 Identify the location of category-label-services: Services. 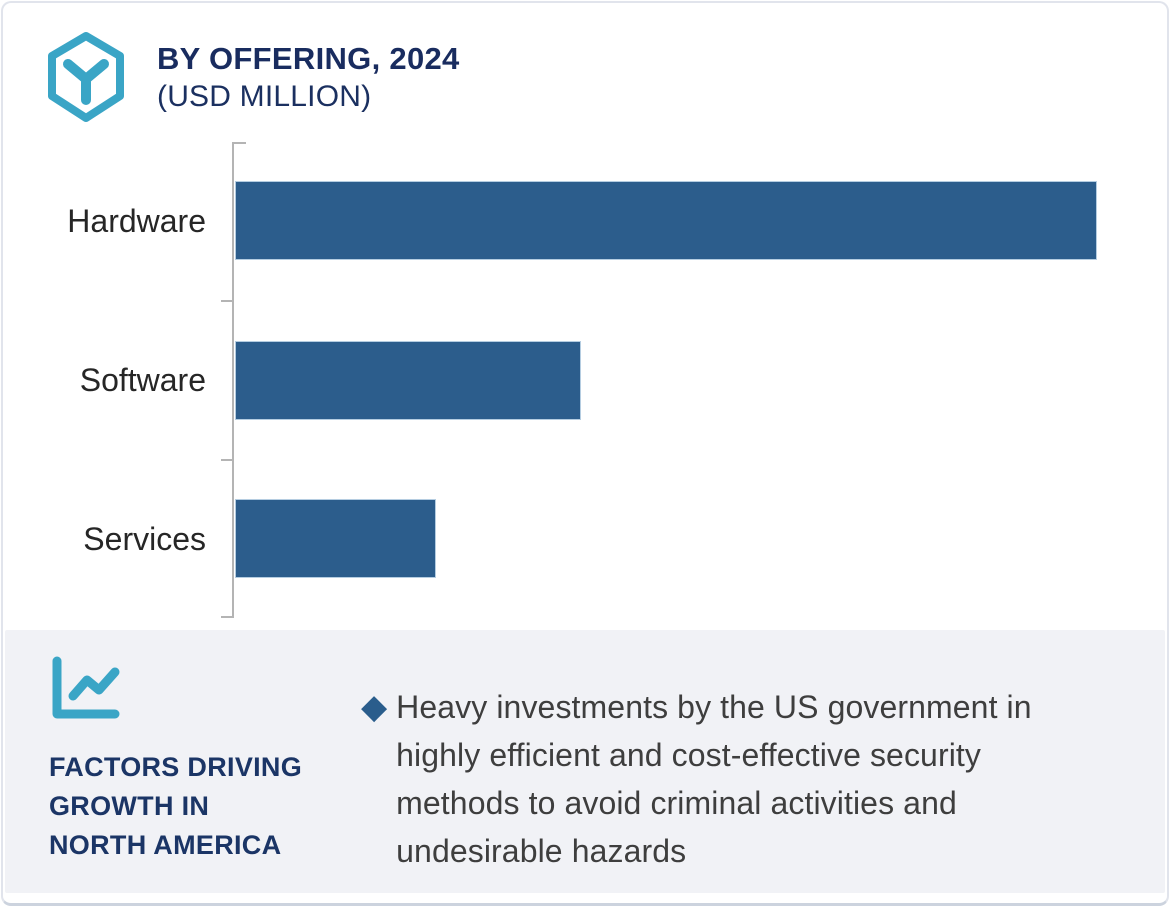
(144, 539).